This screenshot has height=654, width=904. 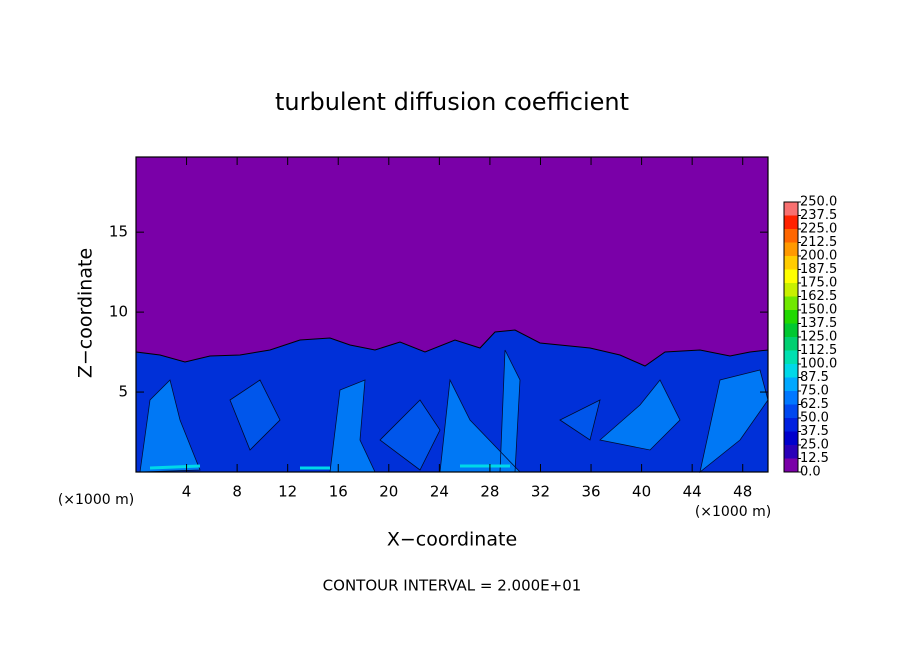 I want to click on colorbar-label: 137.5, so click(x=818, y=323).